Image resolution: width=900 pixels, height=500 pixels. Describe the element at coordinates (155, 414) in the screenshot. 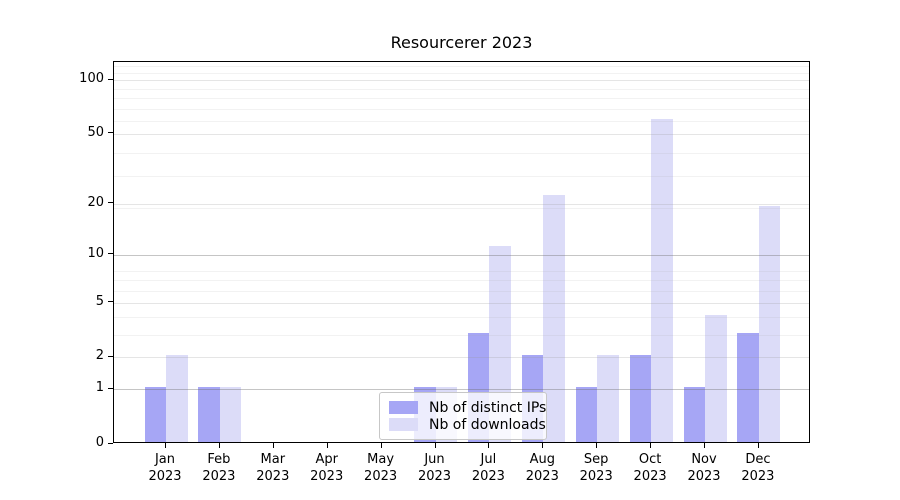

I see `bar-distinct-ips-jan` at that location.